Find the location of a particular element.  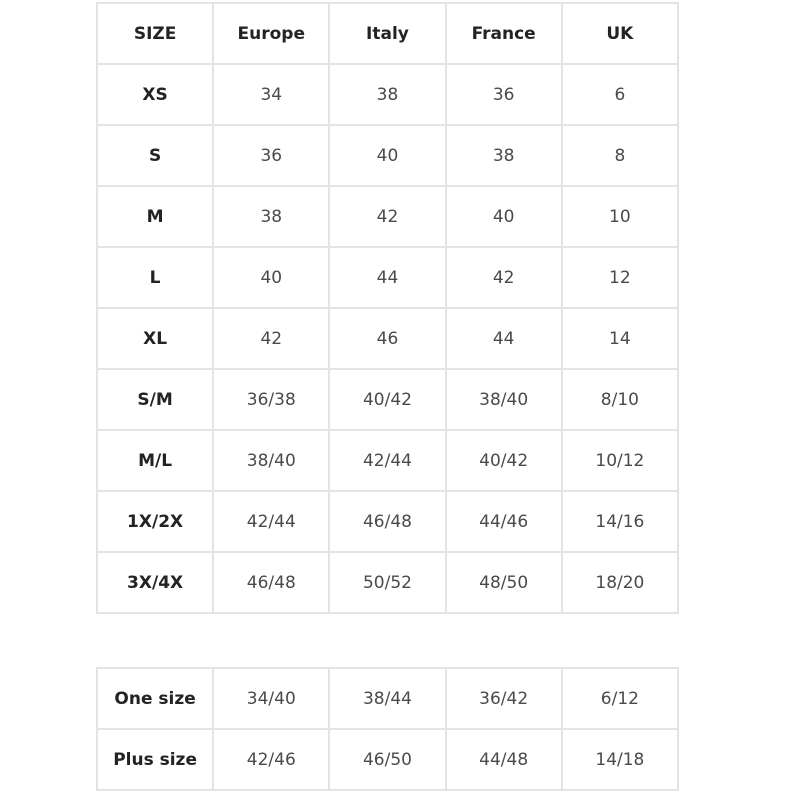

size-value-cell: 6 is located at coordinates (620, 94).